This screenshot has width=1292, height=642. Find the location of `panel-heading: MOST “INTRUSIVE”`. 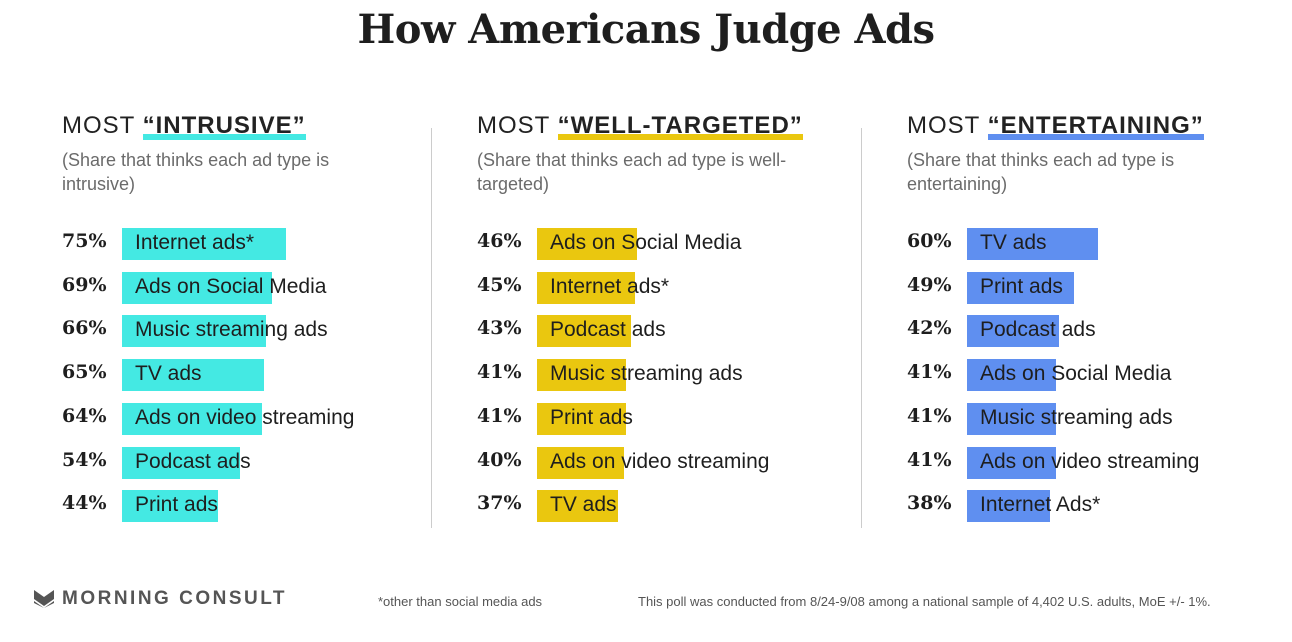

panel-heading: MOST “INTRUSIVE” is located at coordinates (252, 129).